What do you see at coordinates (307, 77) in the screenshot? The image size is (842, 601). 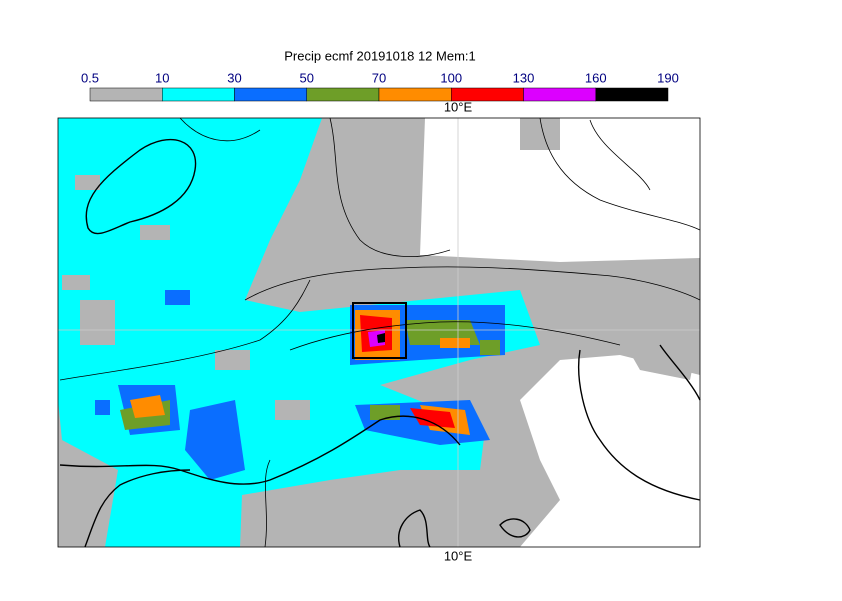 I see `colorbar-label: 50` at bounding box center [307, 77].